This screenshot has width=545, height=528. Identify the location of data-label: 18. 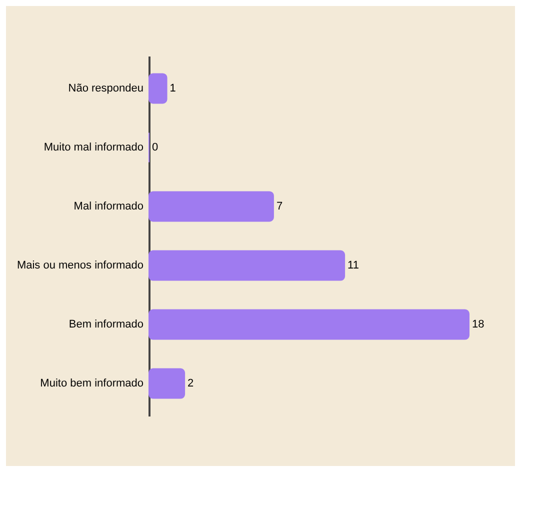
(478, 324).